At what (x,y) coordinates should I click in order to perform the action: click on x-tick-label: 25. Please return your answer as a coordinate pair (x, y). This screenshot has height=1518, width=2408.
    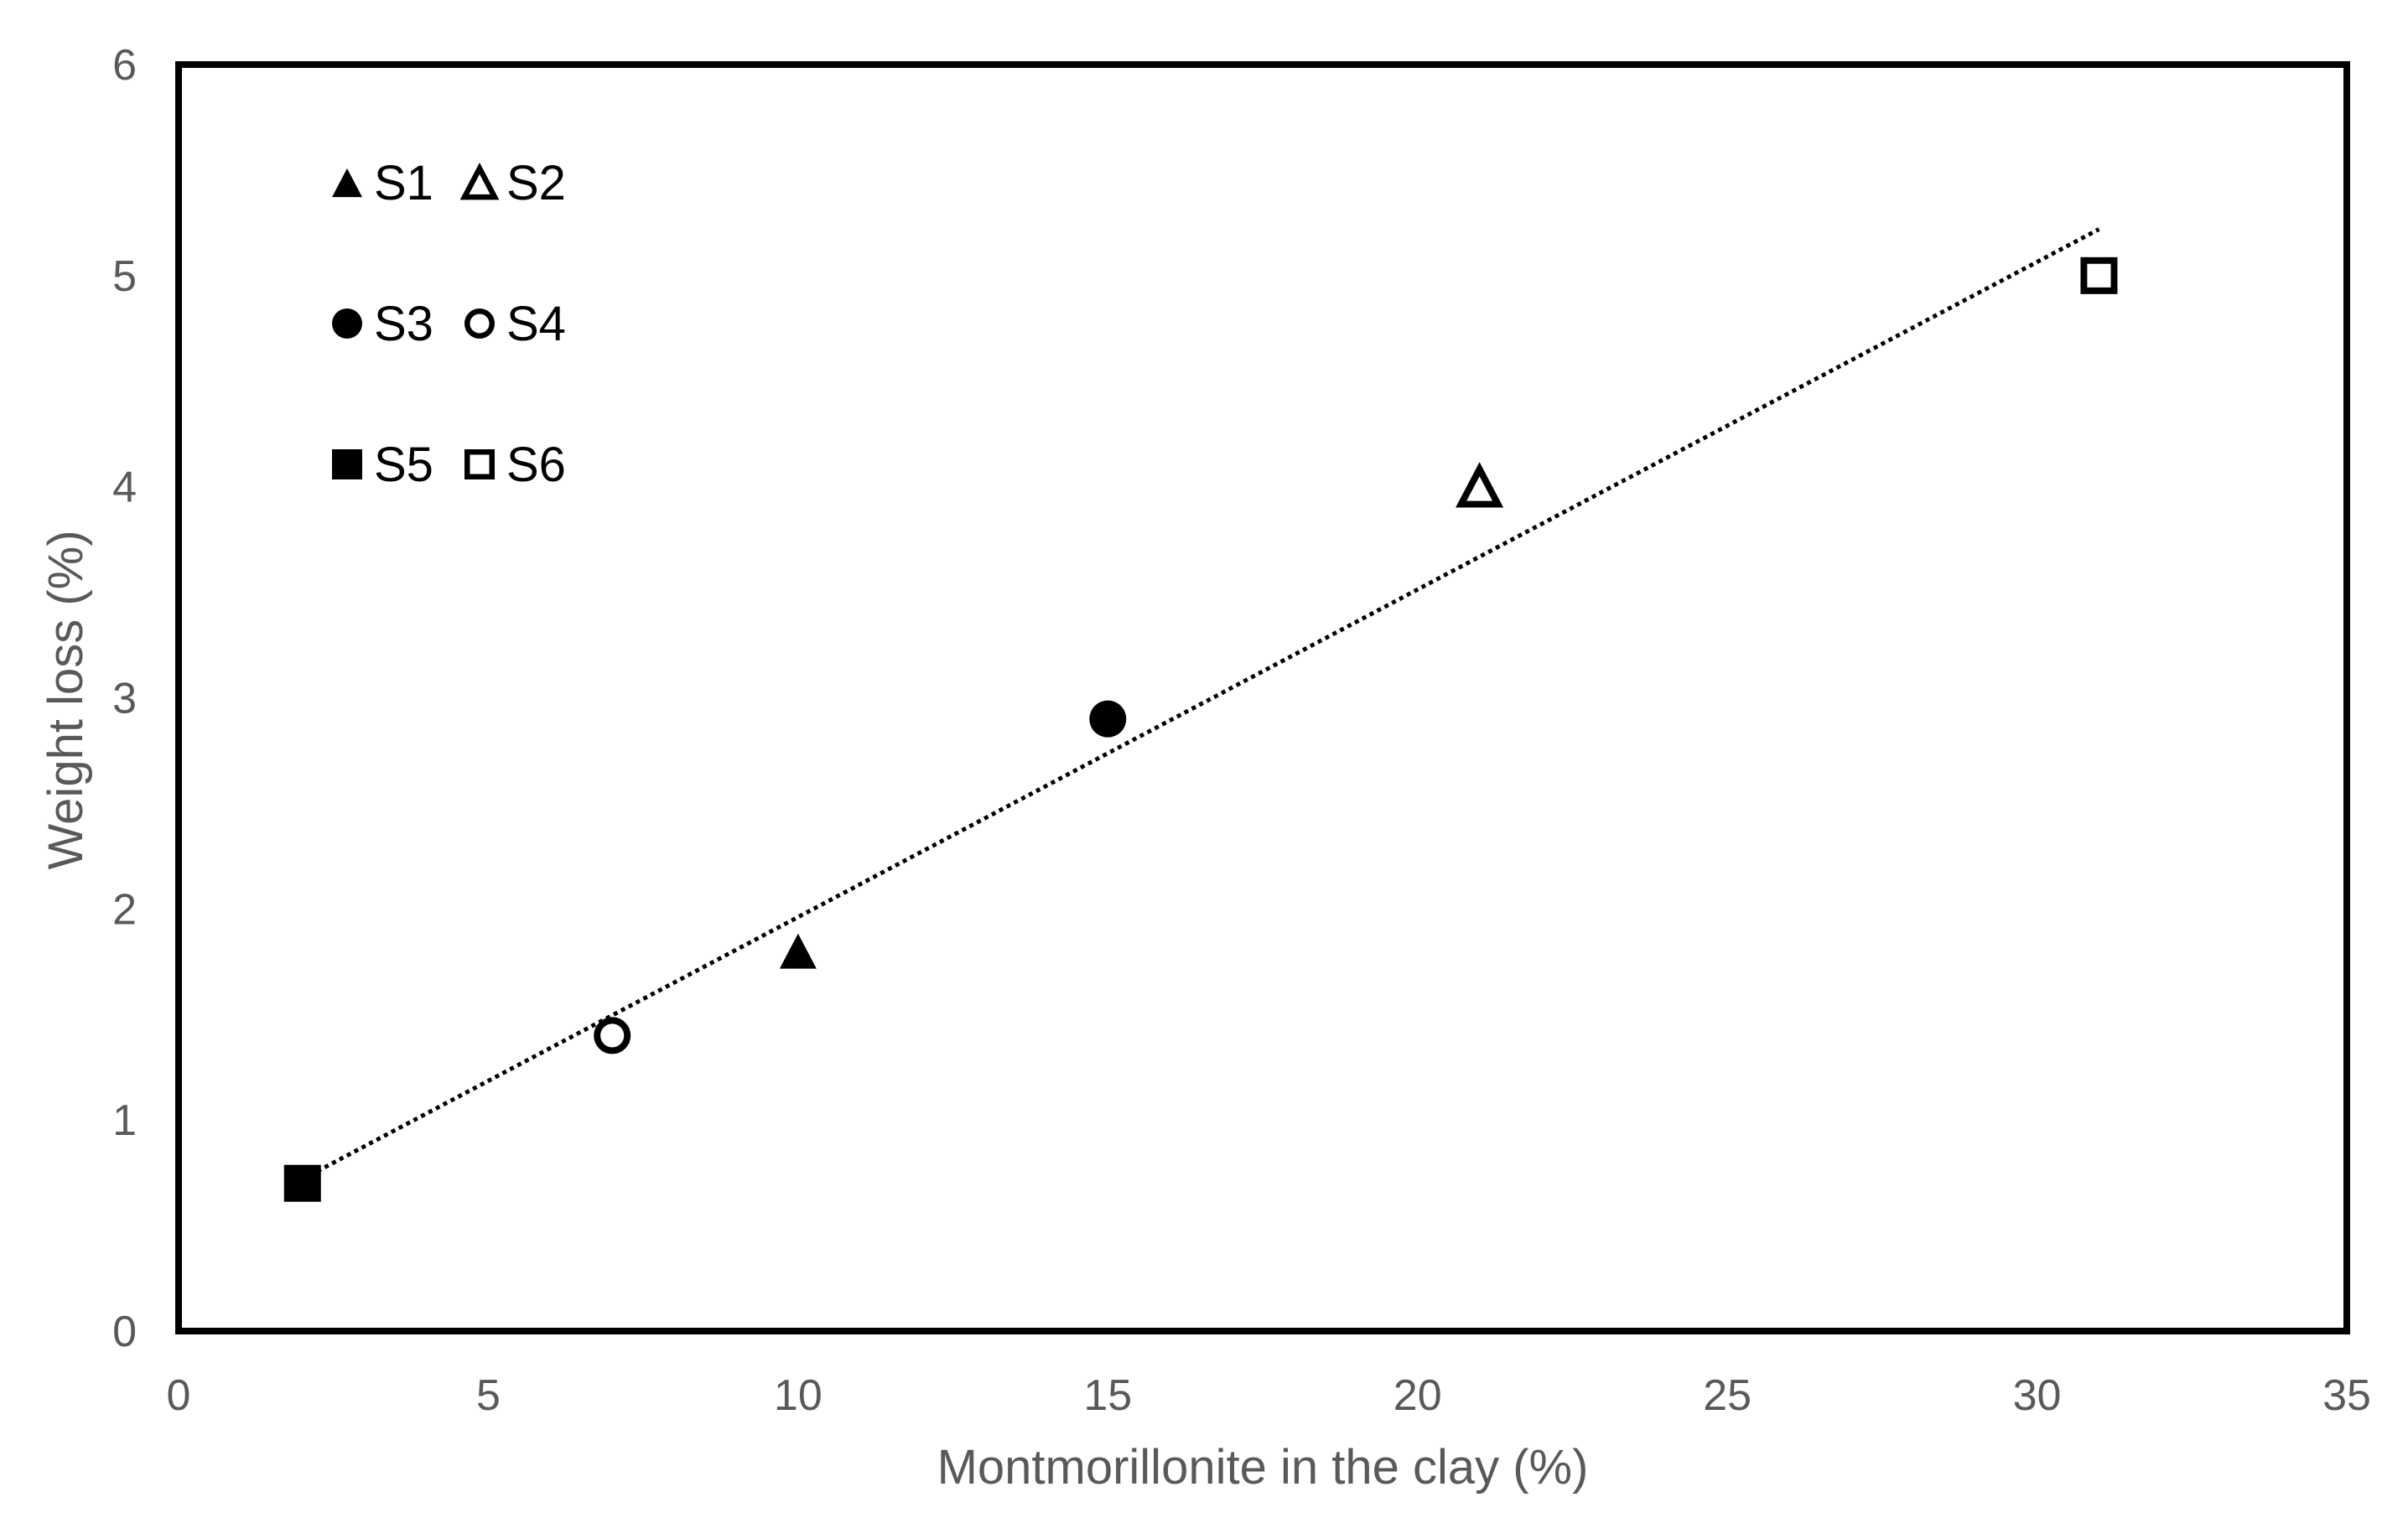
    Looking at the image, I should click on (1727, 1396).